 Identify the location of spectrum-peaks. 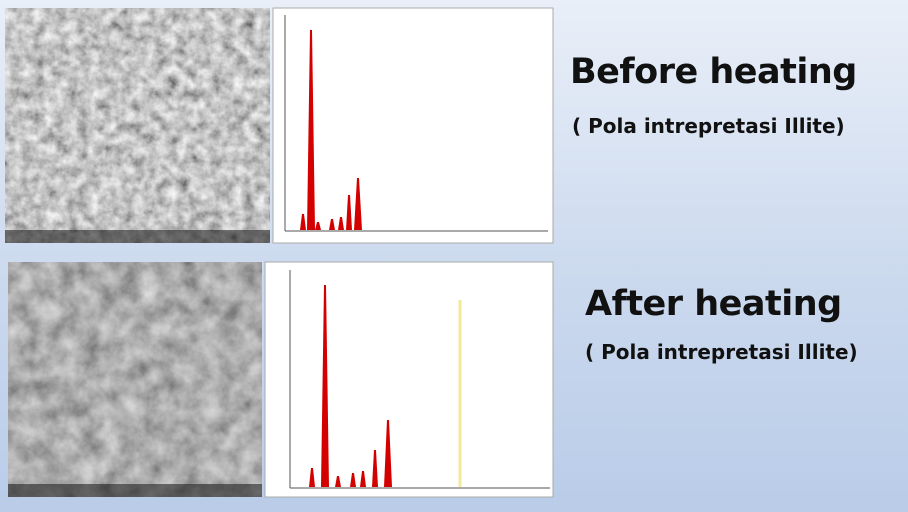
(346, 258).